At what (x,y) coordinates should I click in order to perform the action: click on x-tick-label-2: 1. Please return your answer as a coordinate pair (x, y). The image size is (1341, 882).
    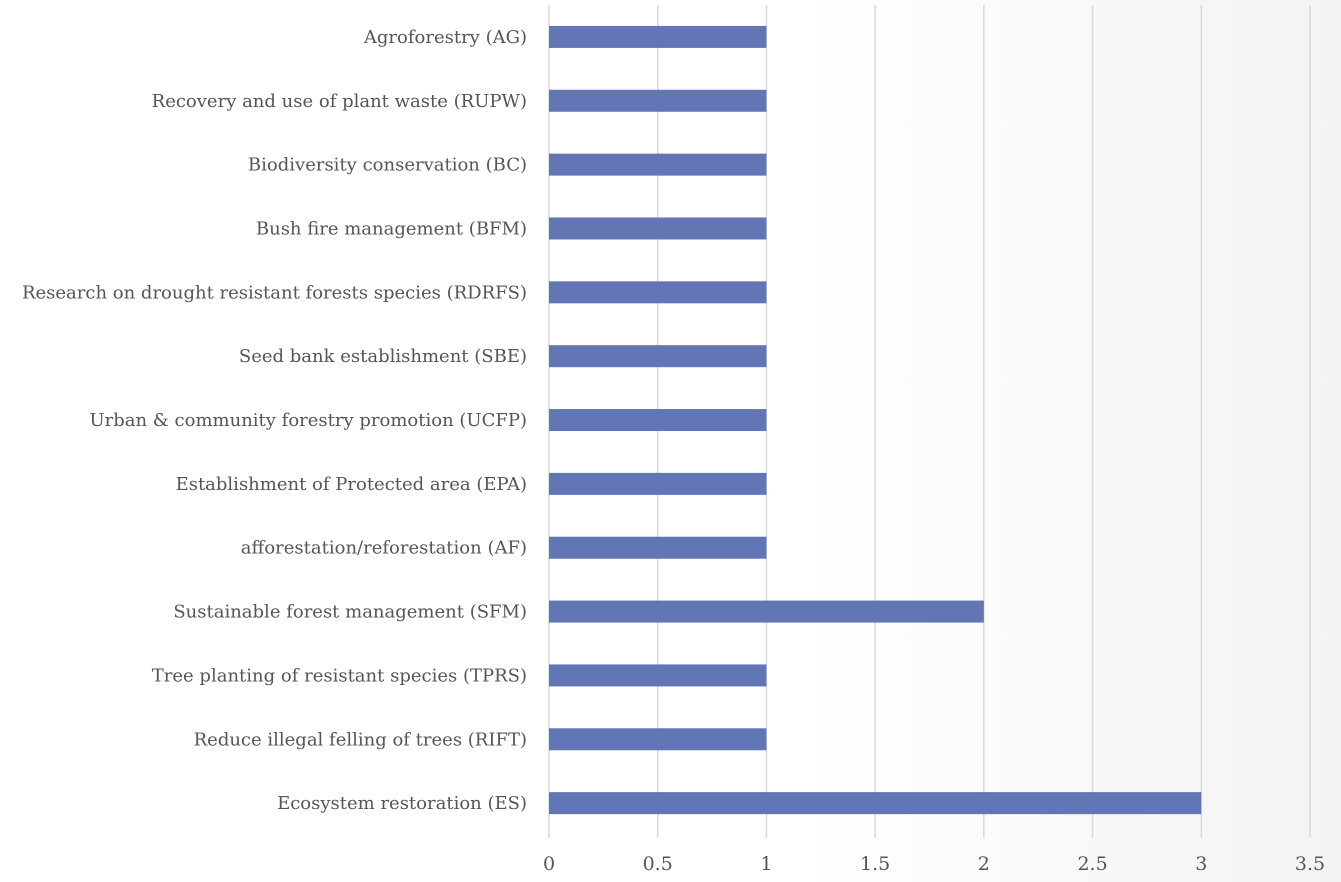
    Looking at the image, I should click on (766, 864).